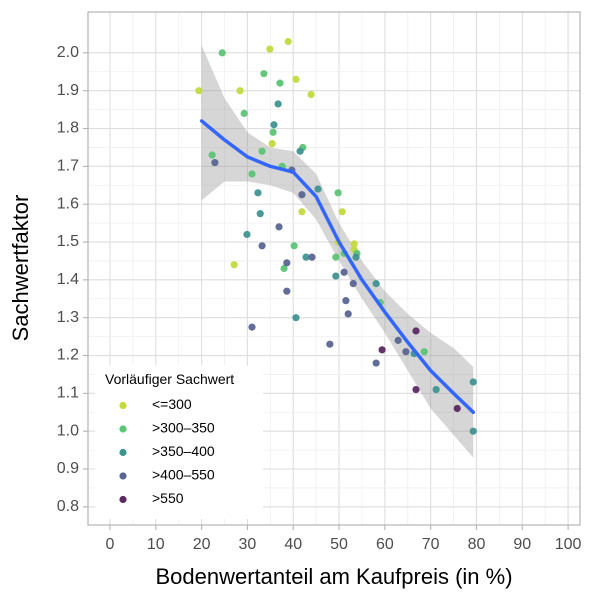 Image resolution: width=589 pixels, height=596 pixels. What do you see at coordinates (68, 317) in the screenshot?
I see `y-tick-label: 1.3` at bounding box center [68, 317].